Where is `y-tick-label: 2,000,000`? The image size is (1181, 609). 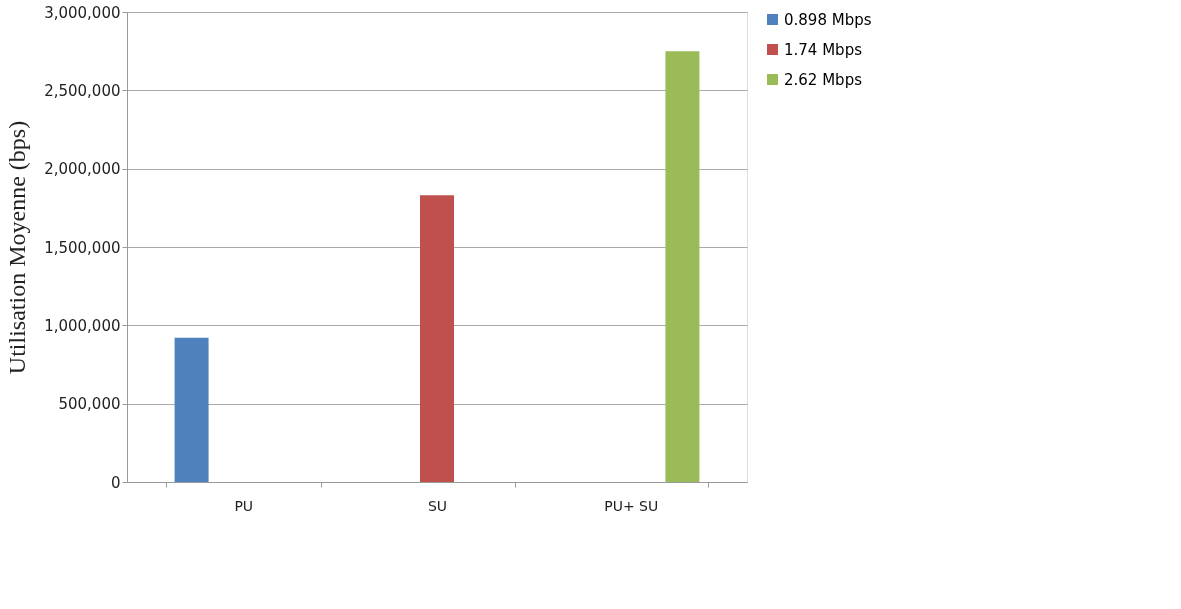 y-tick-label: 2,000,000 is located at coordinates (82, 169).